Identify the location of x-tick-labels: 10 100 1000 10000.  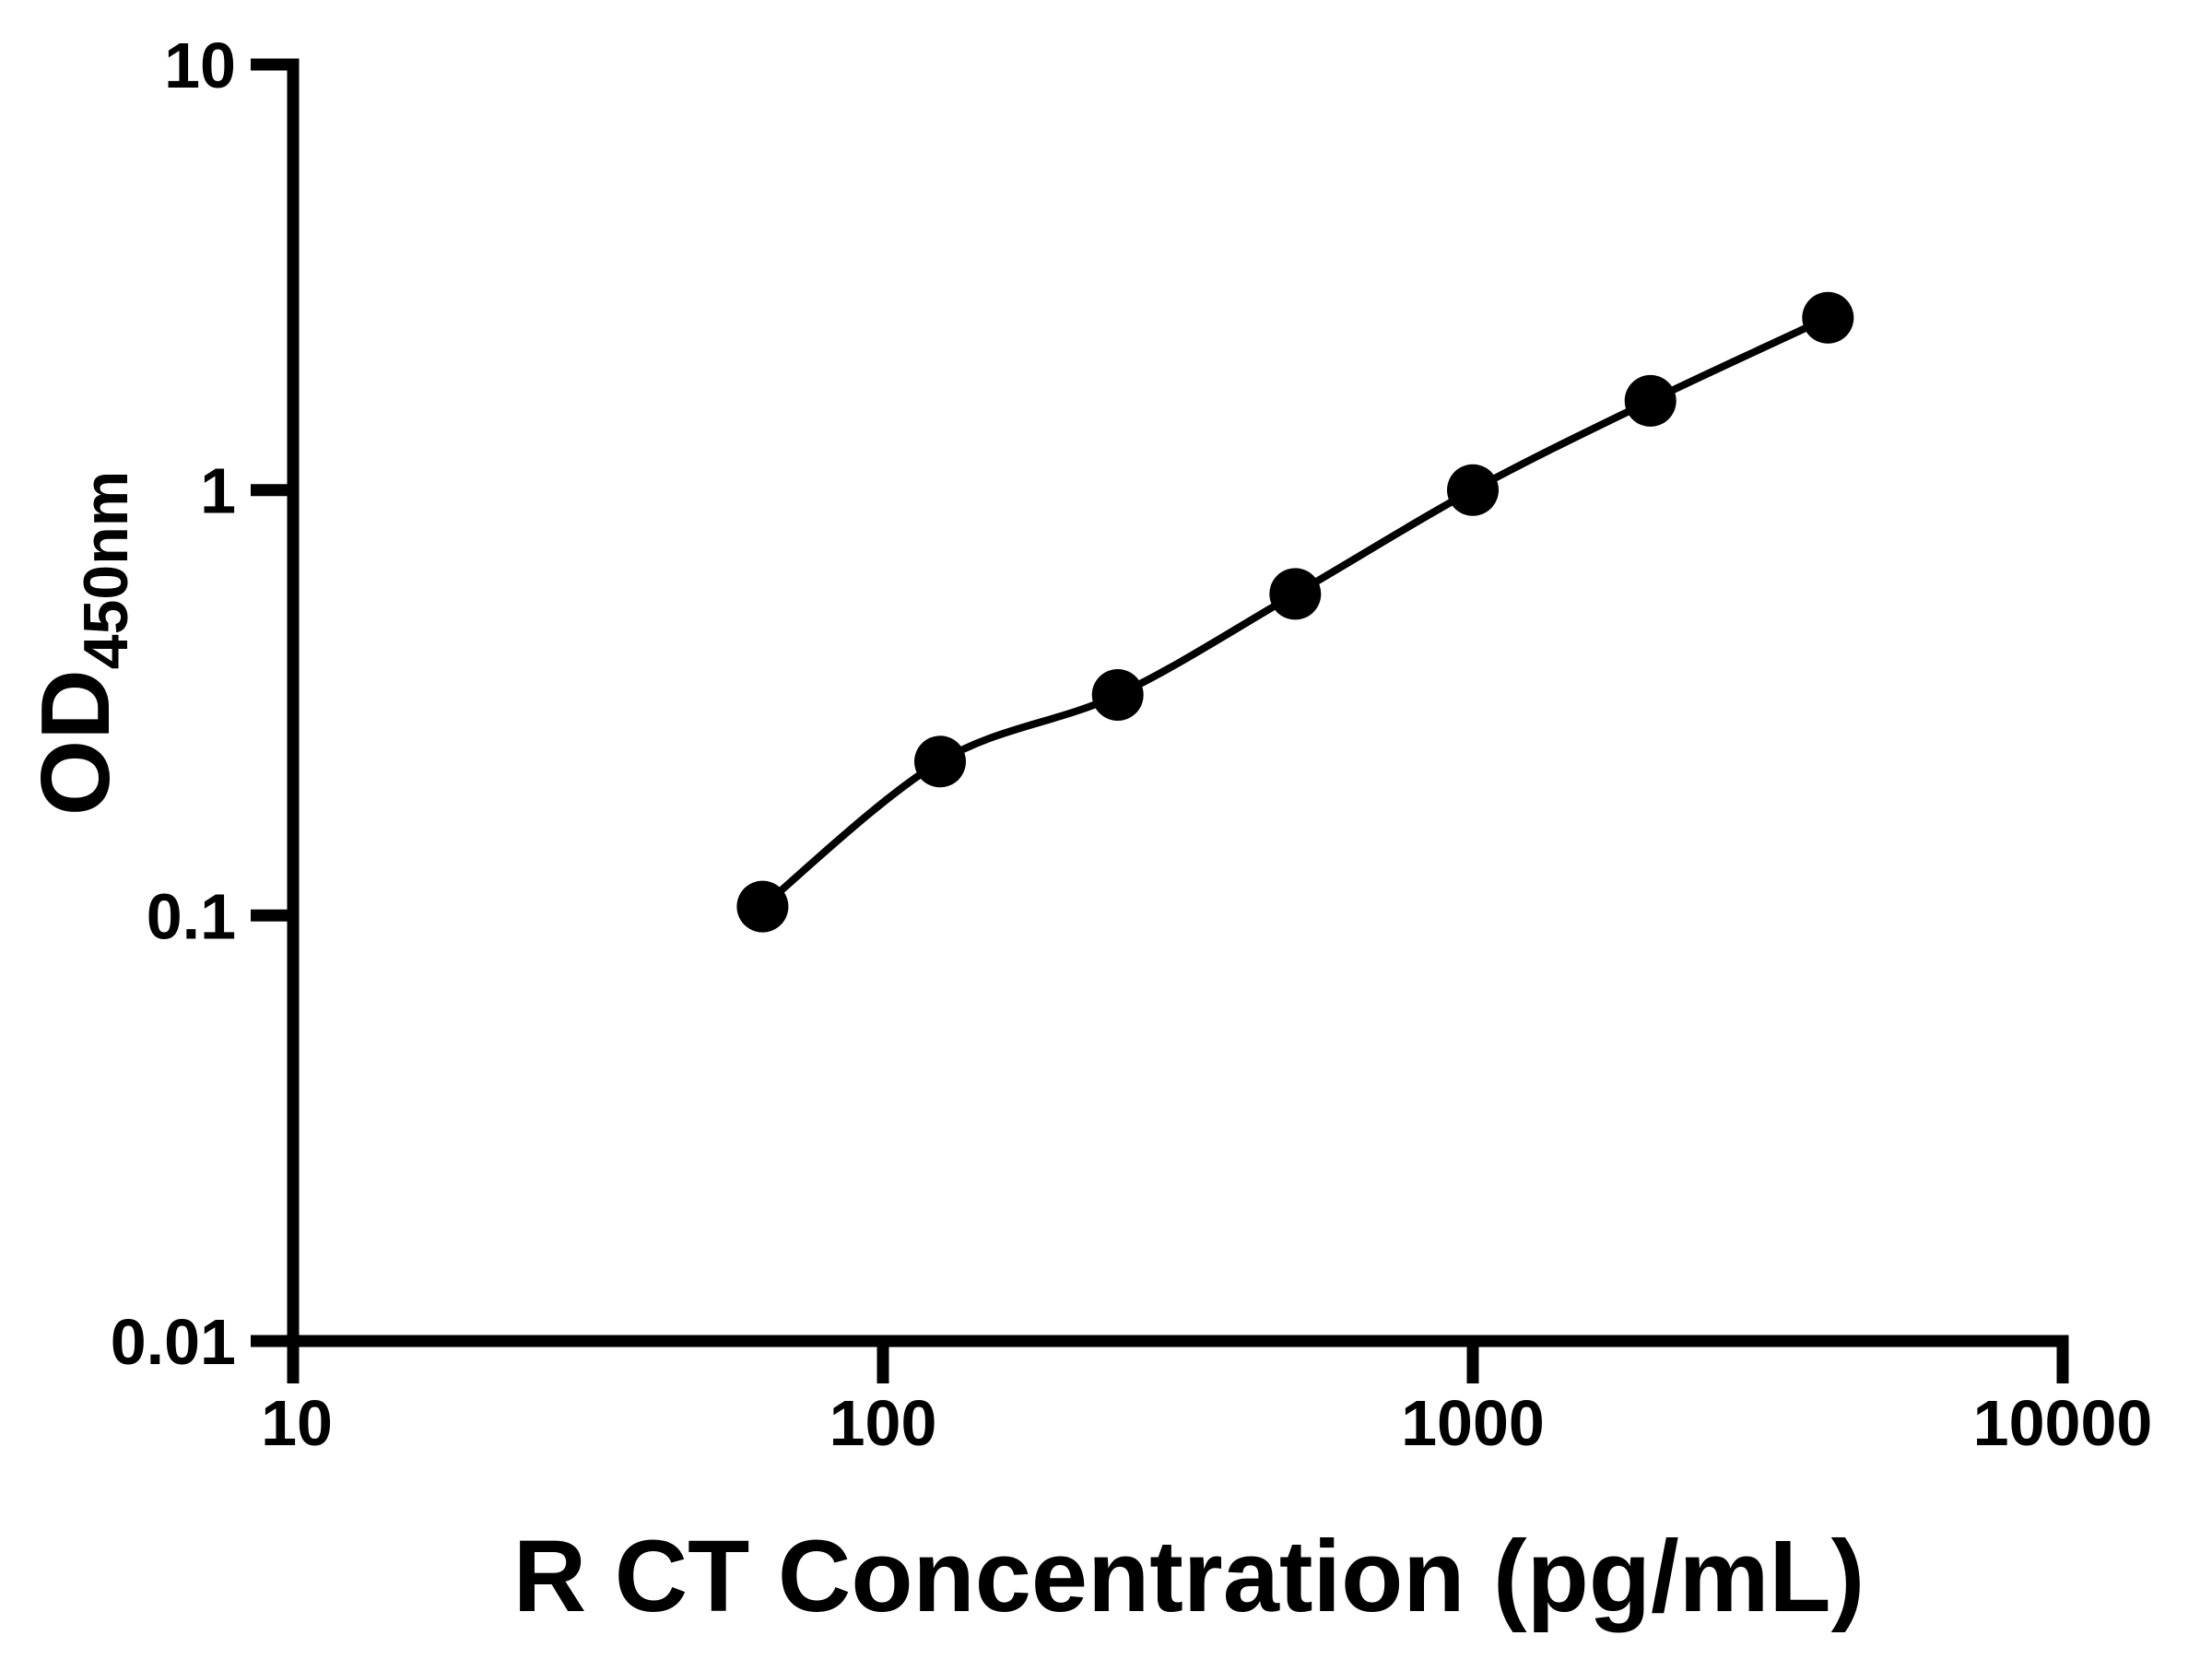
(1206, 1423).